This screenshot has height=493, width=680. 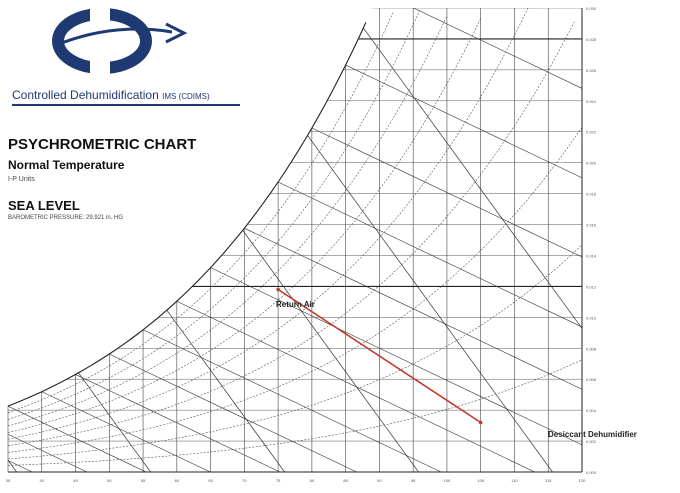 What do you see at coordinates (177, 480) in the screenshot?
I see `x-tick-label: 60` at bounding box center [177, 480].